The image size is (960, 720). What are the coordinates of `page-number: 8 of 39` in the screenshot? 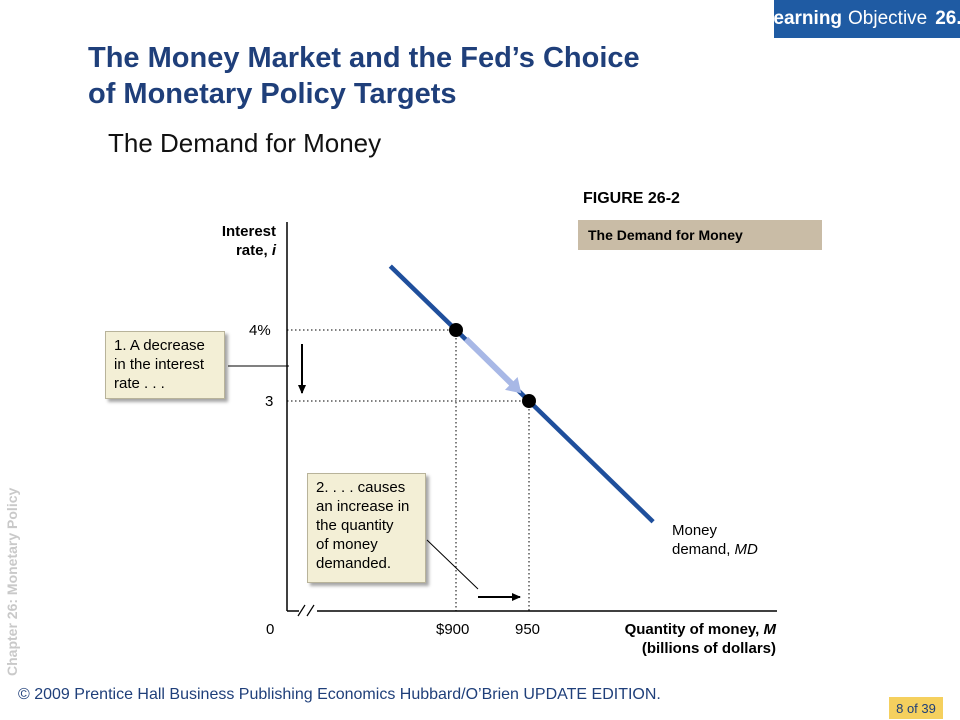 It's located at (916, 708).